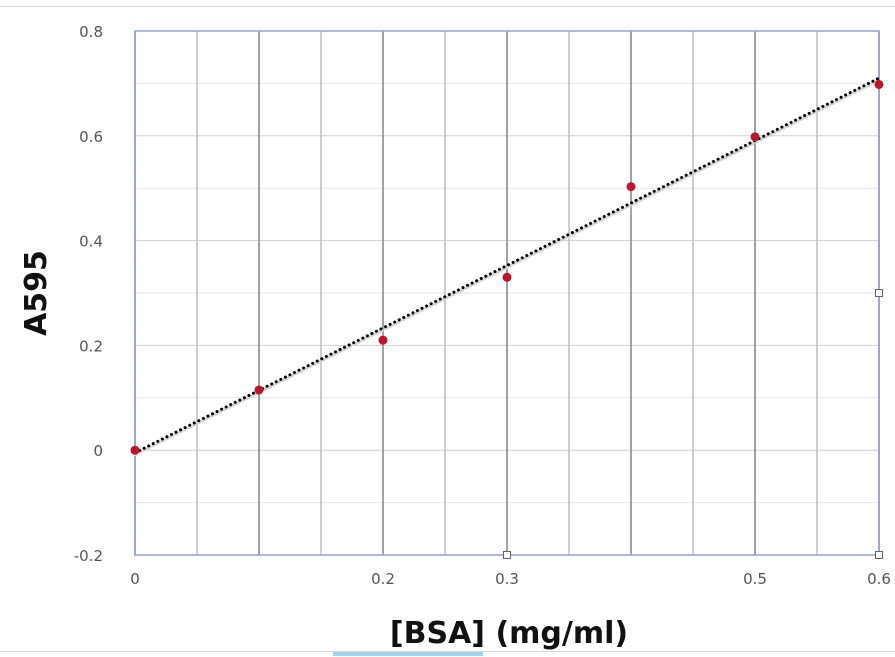  I want to click on x-tick-labels: 0 0.2 0.3 0.5 0.6, so click(510, 579).